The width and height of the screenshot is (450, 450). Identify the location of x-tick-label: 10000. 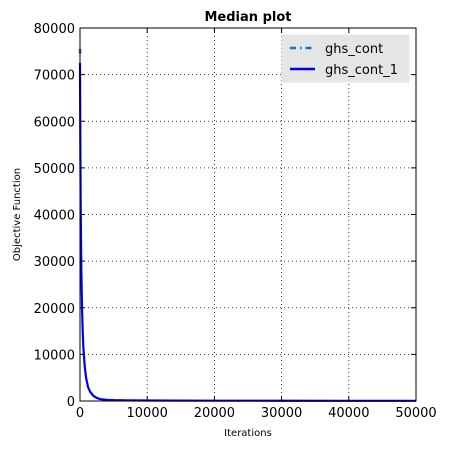
(147, 413).